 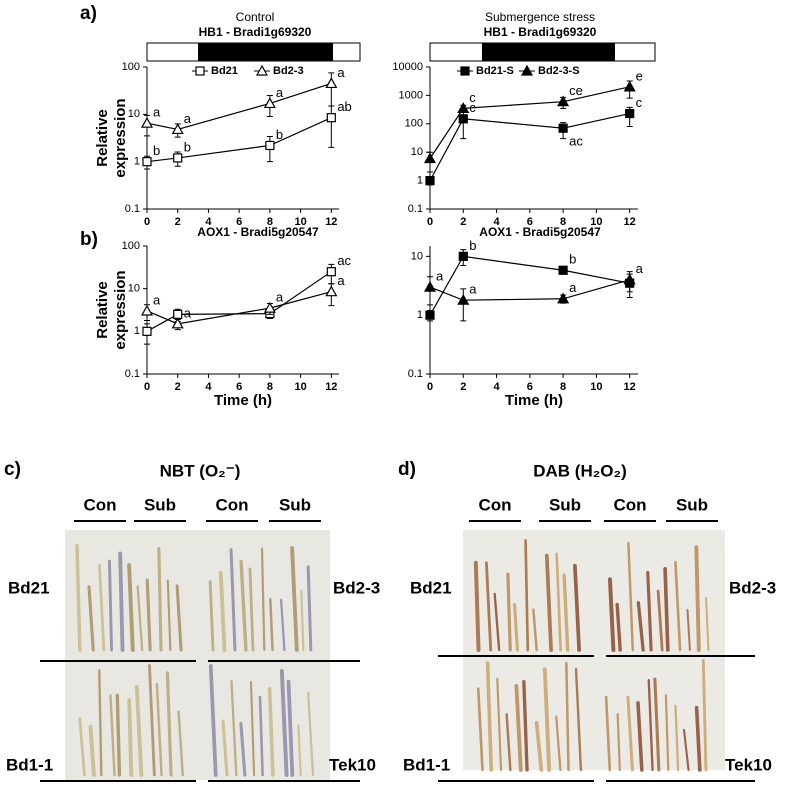 I want to click on chart-title: HB1 - Bradi1g69320, so click(x=540, y=32).